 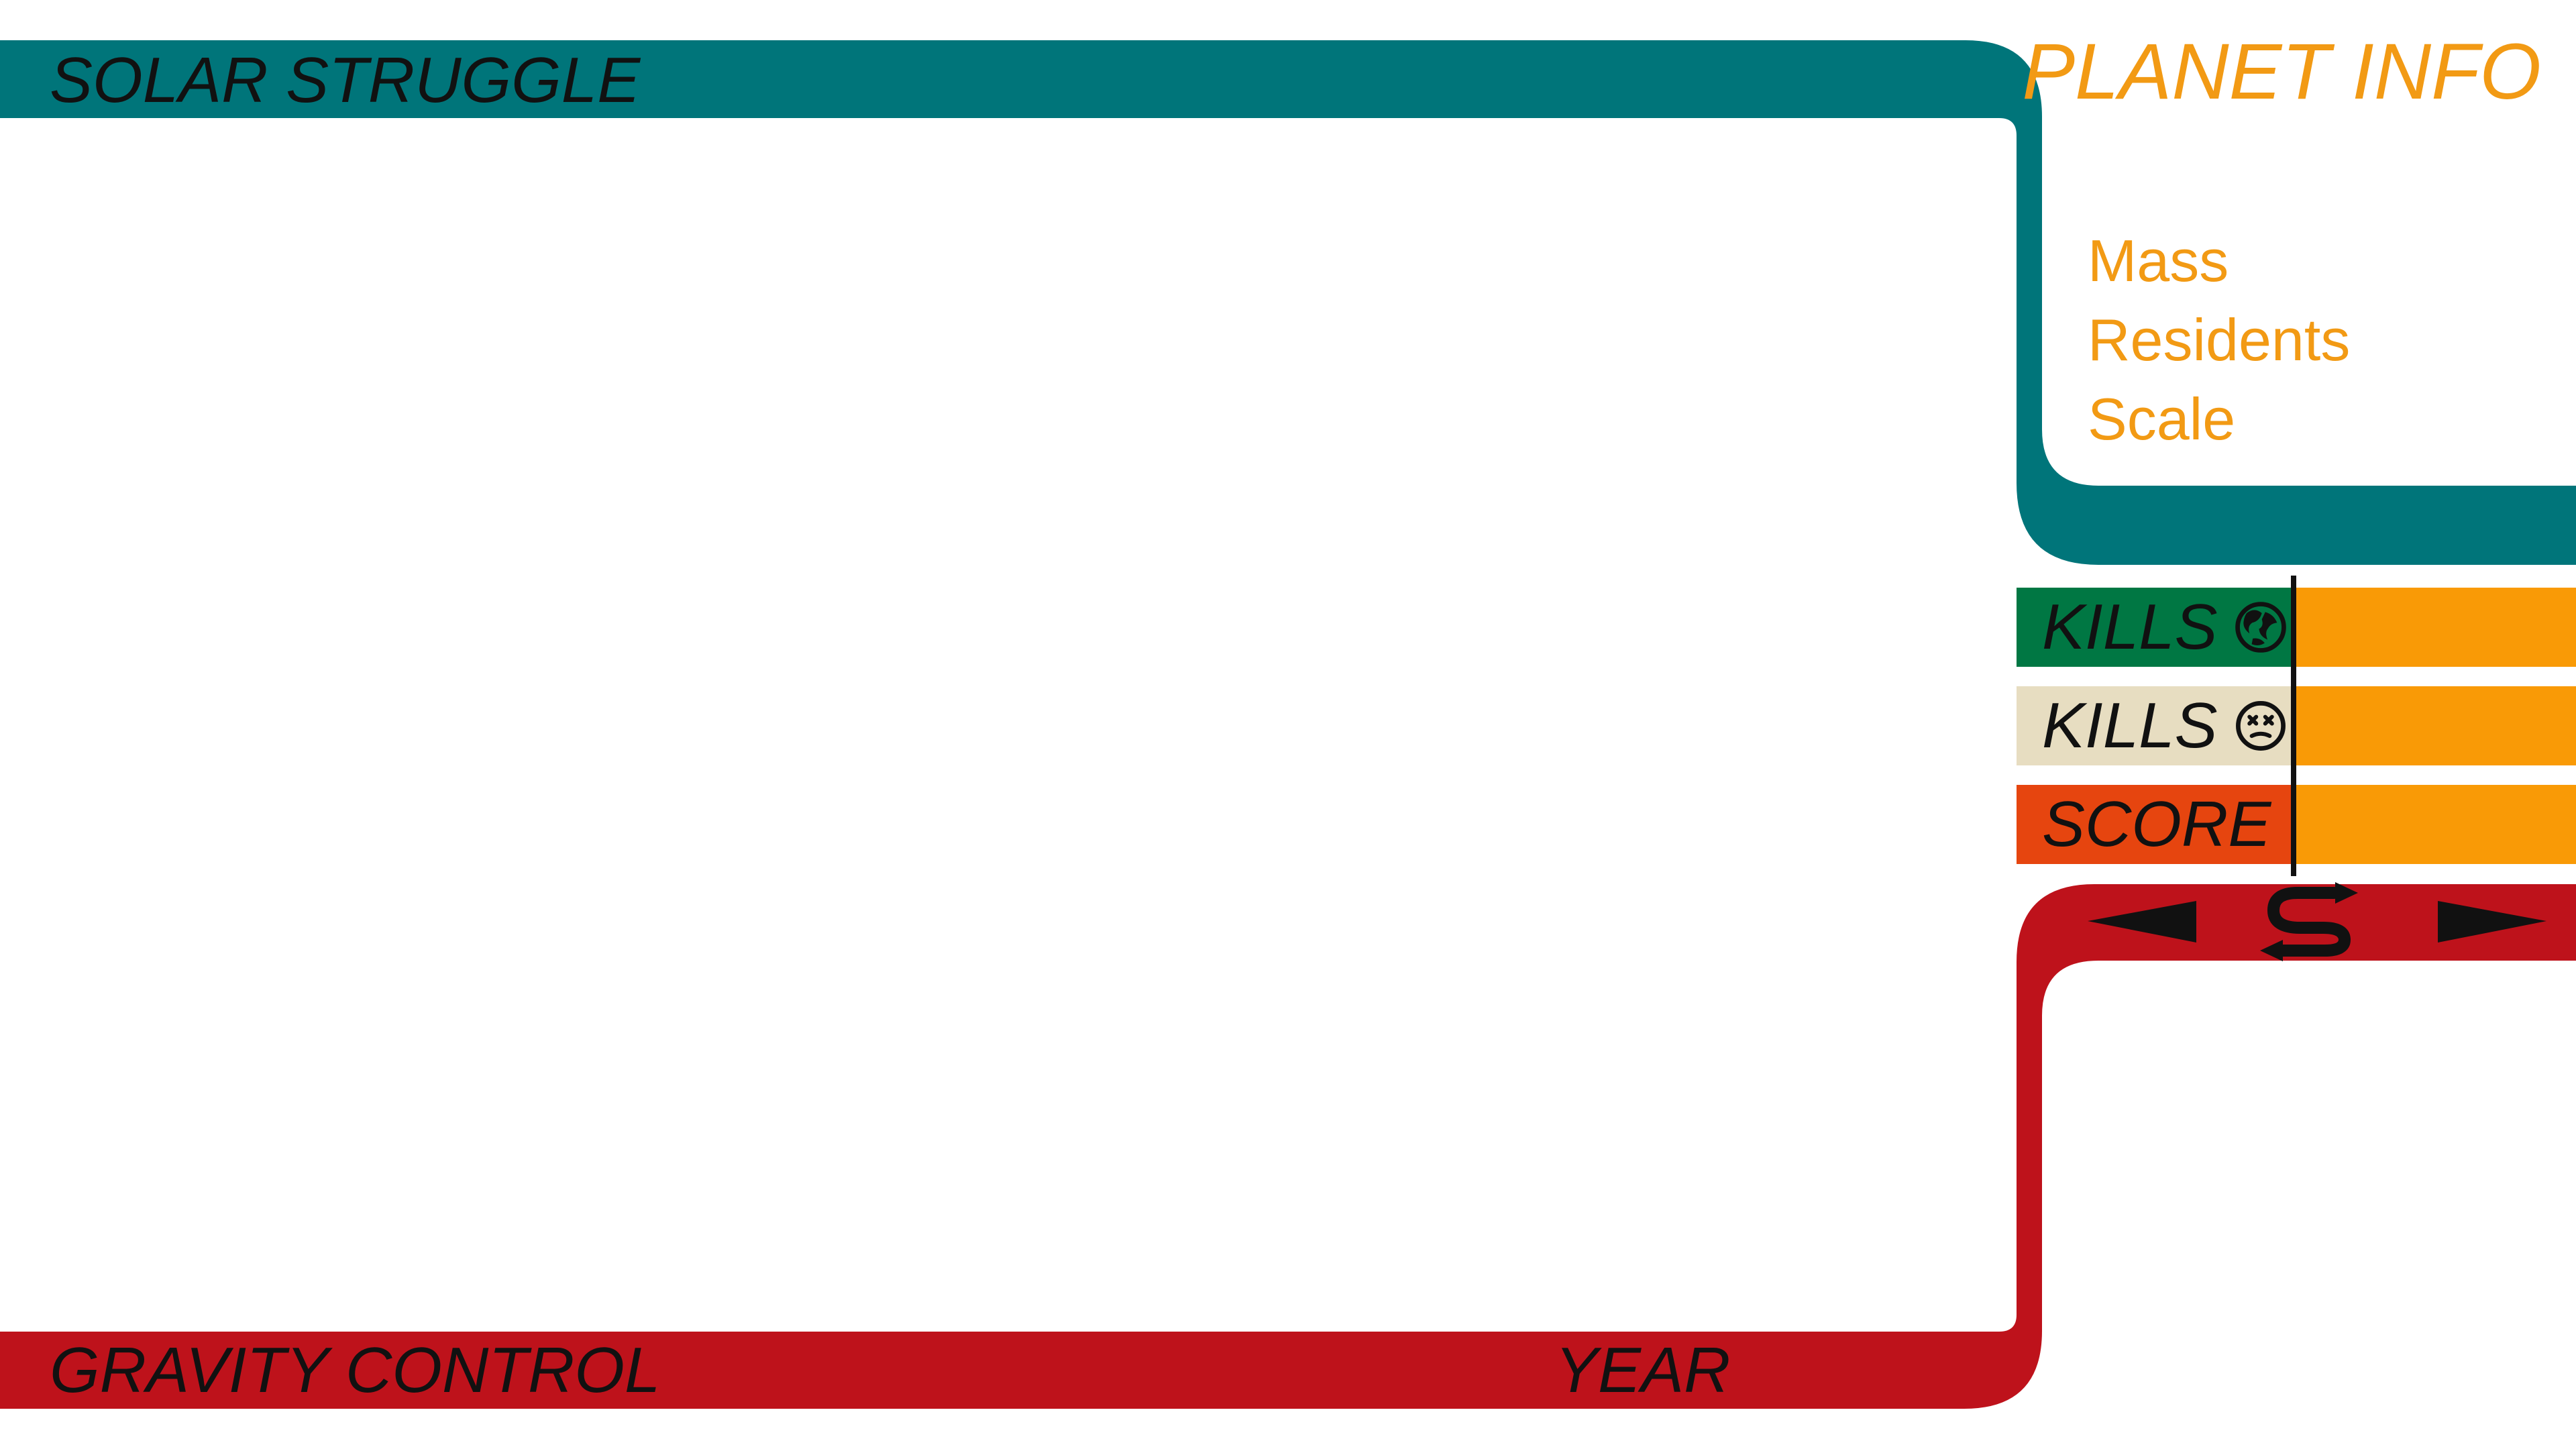 What do you see at coordinates (2260, 627) in the screenshot?
I see `planet-icon` at bounding box center [2260, 627].